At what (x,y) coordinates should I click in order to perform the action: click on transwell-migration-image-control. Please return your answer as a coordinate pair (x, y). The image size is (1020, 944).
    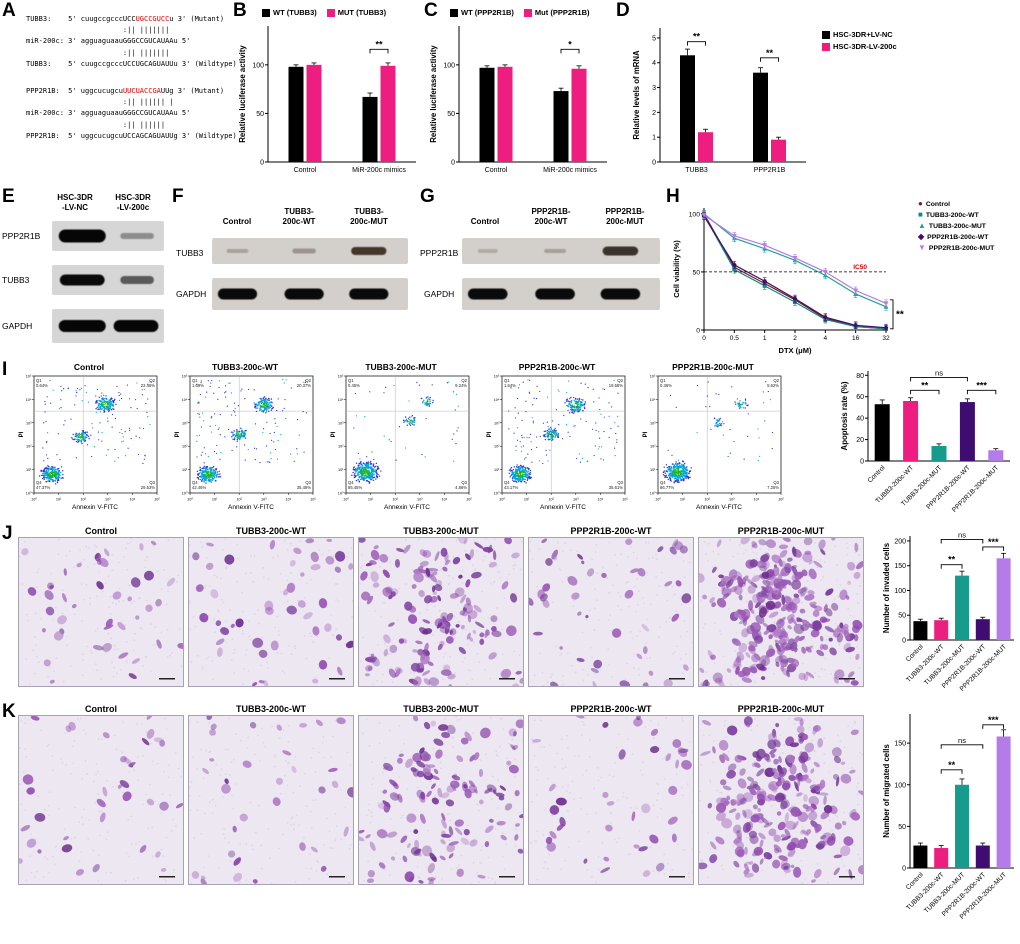
    Looking at the image, I should click on (100, 798).